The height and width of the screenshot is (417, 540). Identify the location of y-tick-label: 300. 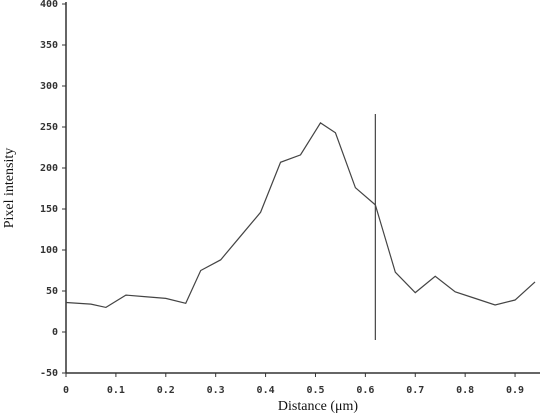
(49, 86).